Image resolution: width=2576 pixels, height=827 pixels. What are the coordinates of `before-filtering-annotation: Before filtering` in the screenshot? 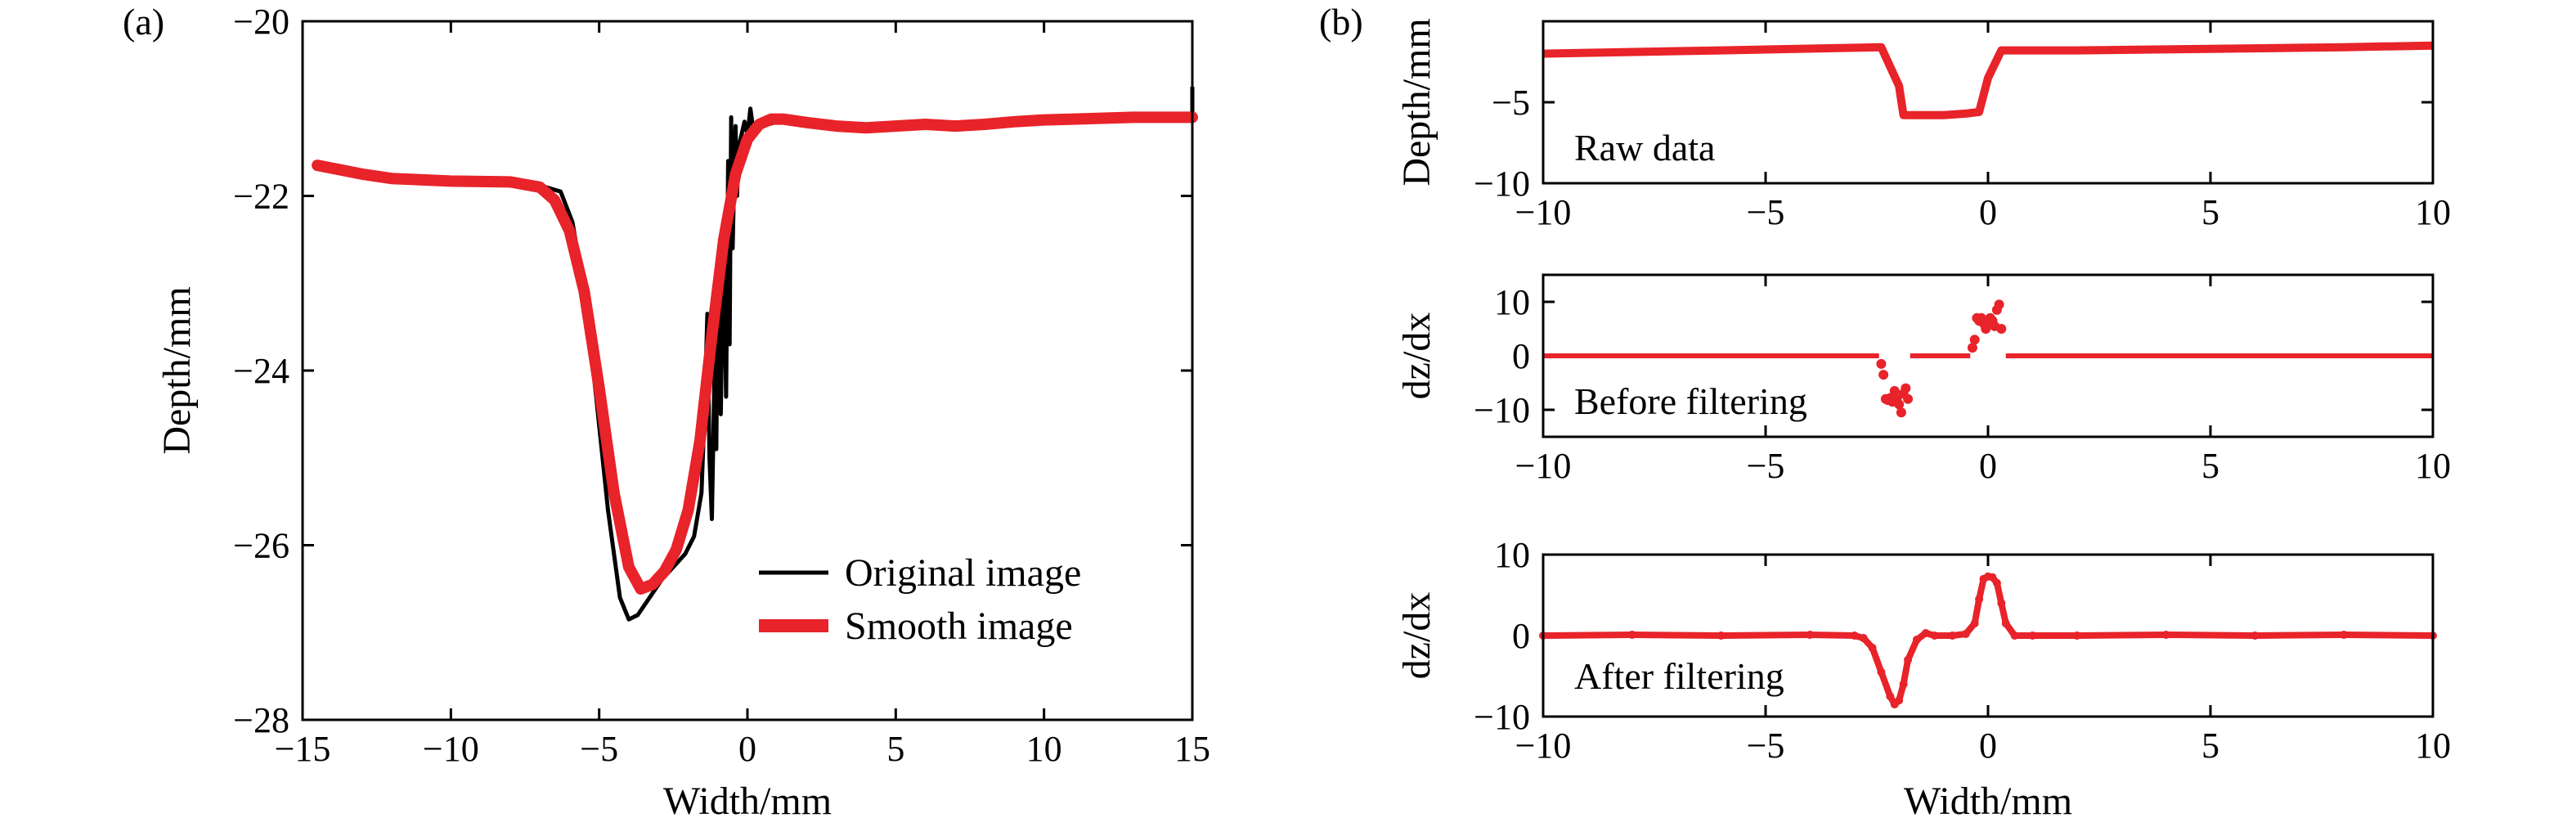 It's located at (1690, 401).